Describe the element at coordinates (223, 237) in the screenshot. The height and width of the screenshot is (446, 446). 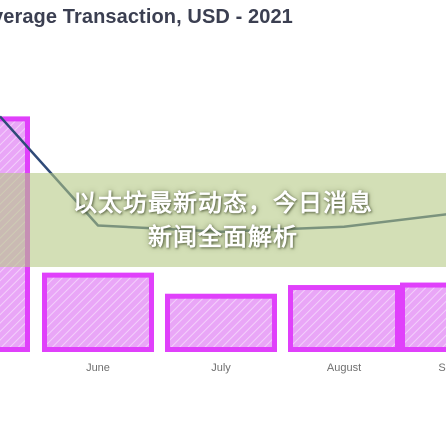
I see `banner-line-2: 新闻全面解析` at that location.